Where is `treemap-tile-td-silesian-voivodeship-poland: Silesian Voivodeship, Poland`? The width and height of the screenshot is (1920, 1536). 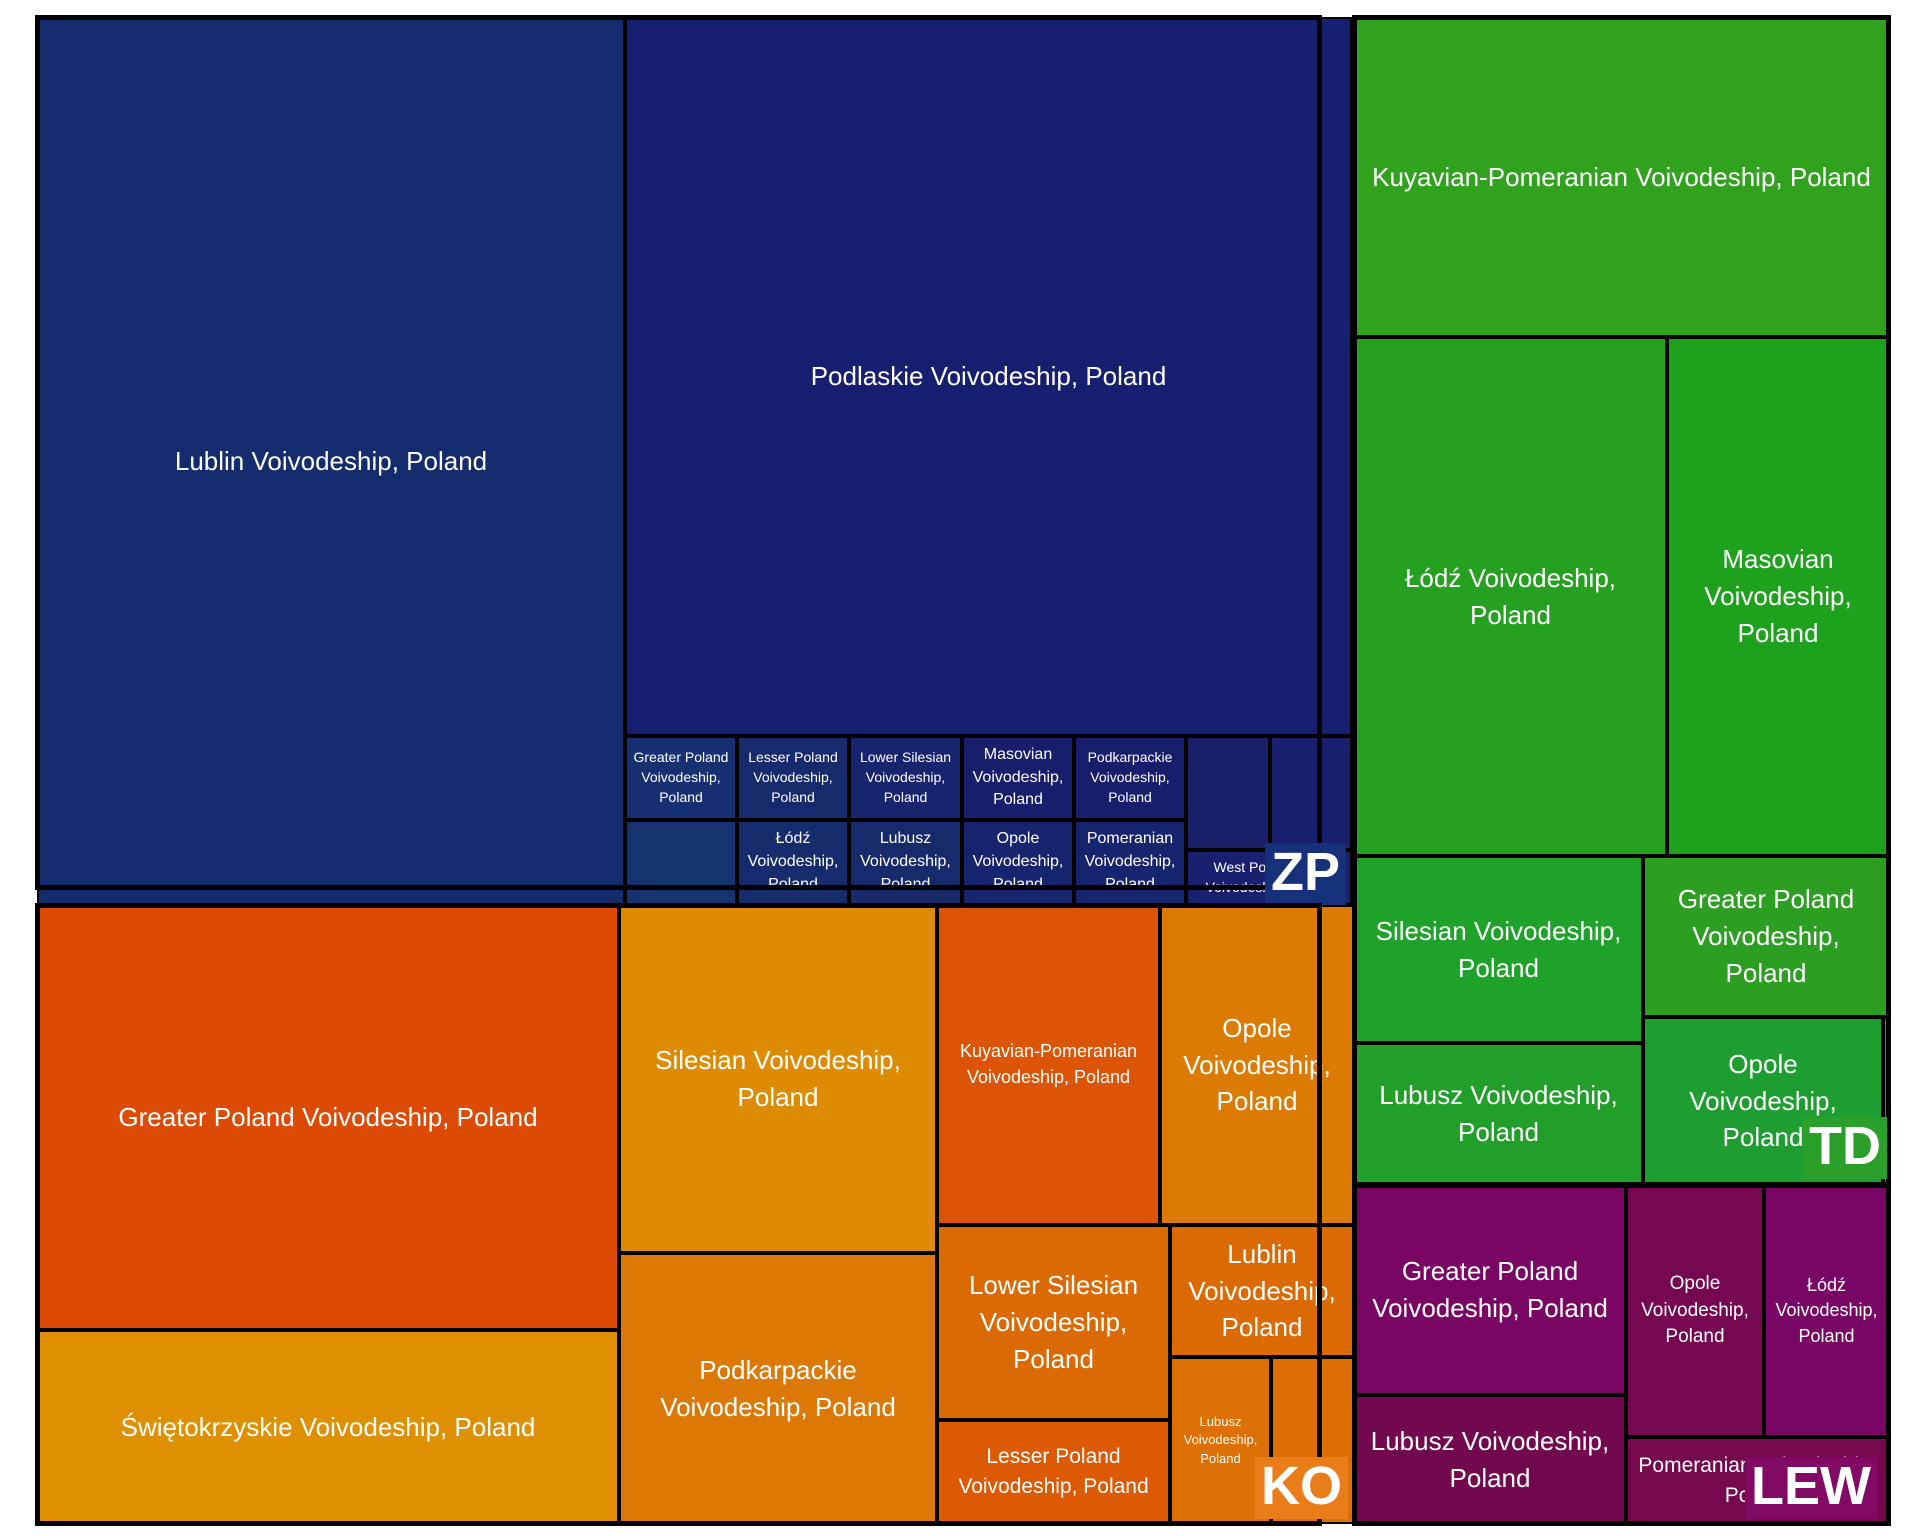
treemap-tile-td-silesian-voivodeship-poland: Silesian Voivodeship, Poland is located at coordinates (1498, 949).